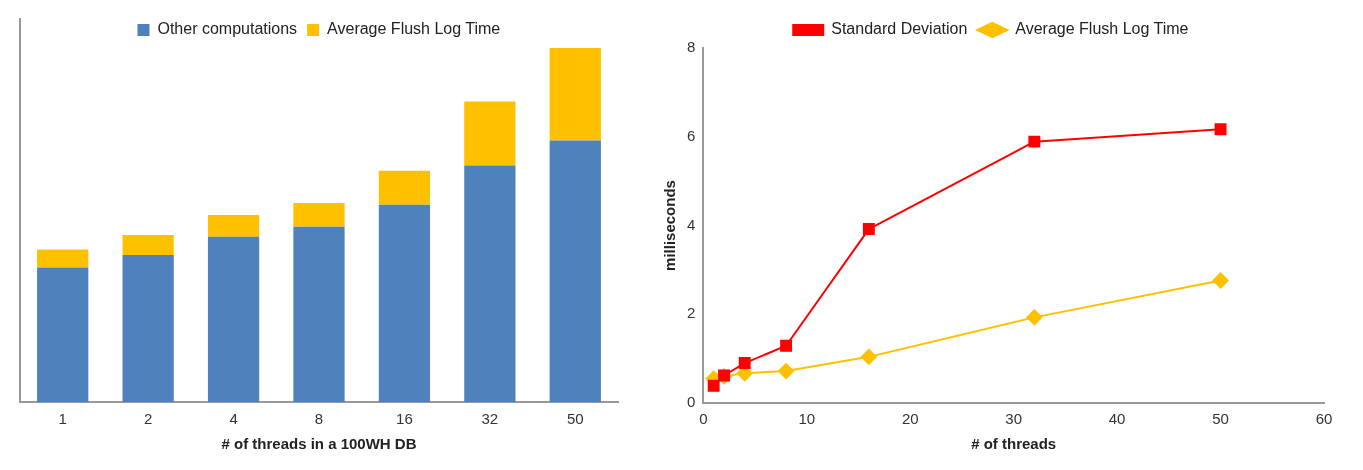 The width and height of the screenshot is (1363, 470). What do you see at coordinates (910, 419) in the screenshot?
I see `x-tick-label: 20` at bounding box center [910, 419].